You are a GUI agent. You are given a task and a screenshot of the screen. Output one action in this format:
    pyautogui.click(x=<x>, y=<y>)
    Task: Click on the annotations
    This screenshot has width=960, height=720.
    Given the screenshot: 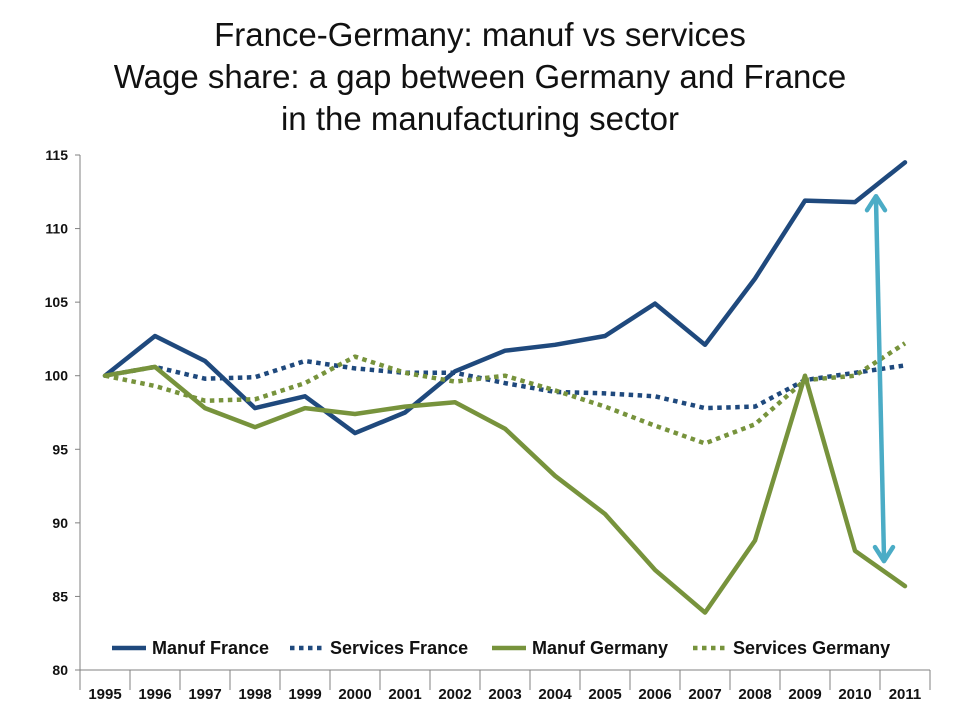 What is the action you would take?
    pyautogui.click(x=880, y=378)
    